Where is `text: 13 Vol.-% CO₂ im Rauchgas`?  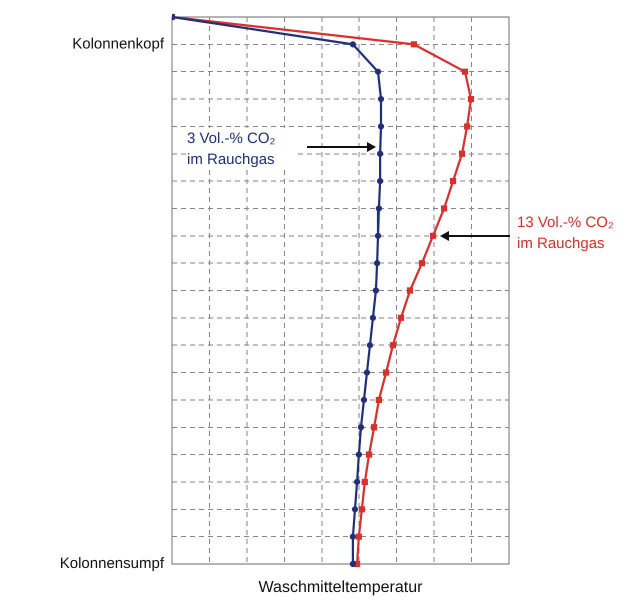 text: 13 Vol.-% CO₂ im Rauchgas is located at coordinates (570, 233).